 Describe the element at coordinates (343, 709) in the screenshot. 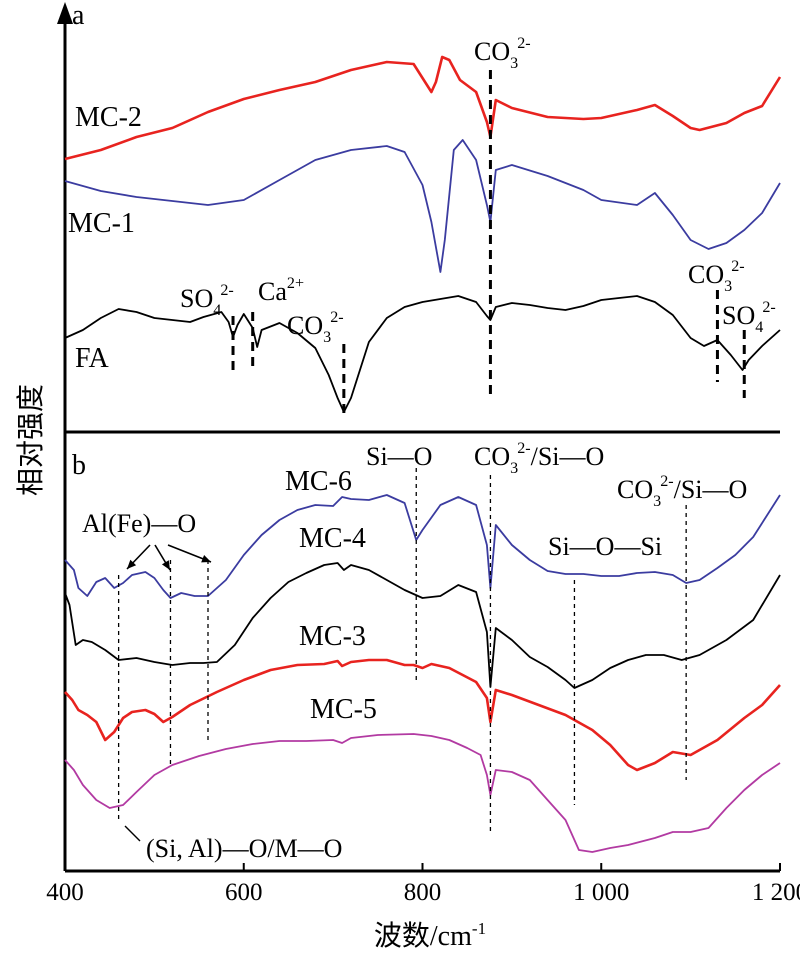

I see `series-label-mc-5: MC-5` at that location.